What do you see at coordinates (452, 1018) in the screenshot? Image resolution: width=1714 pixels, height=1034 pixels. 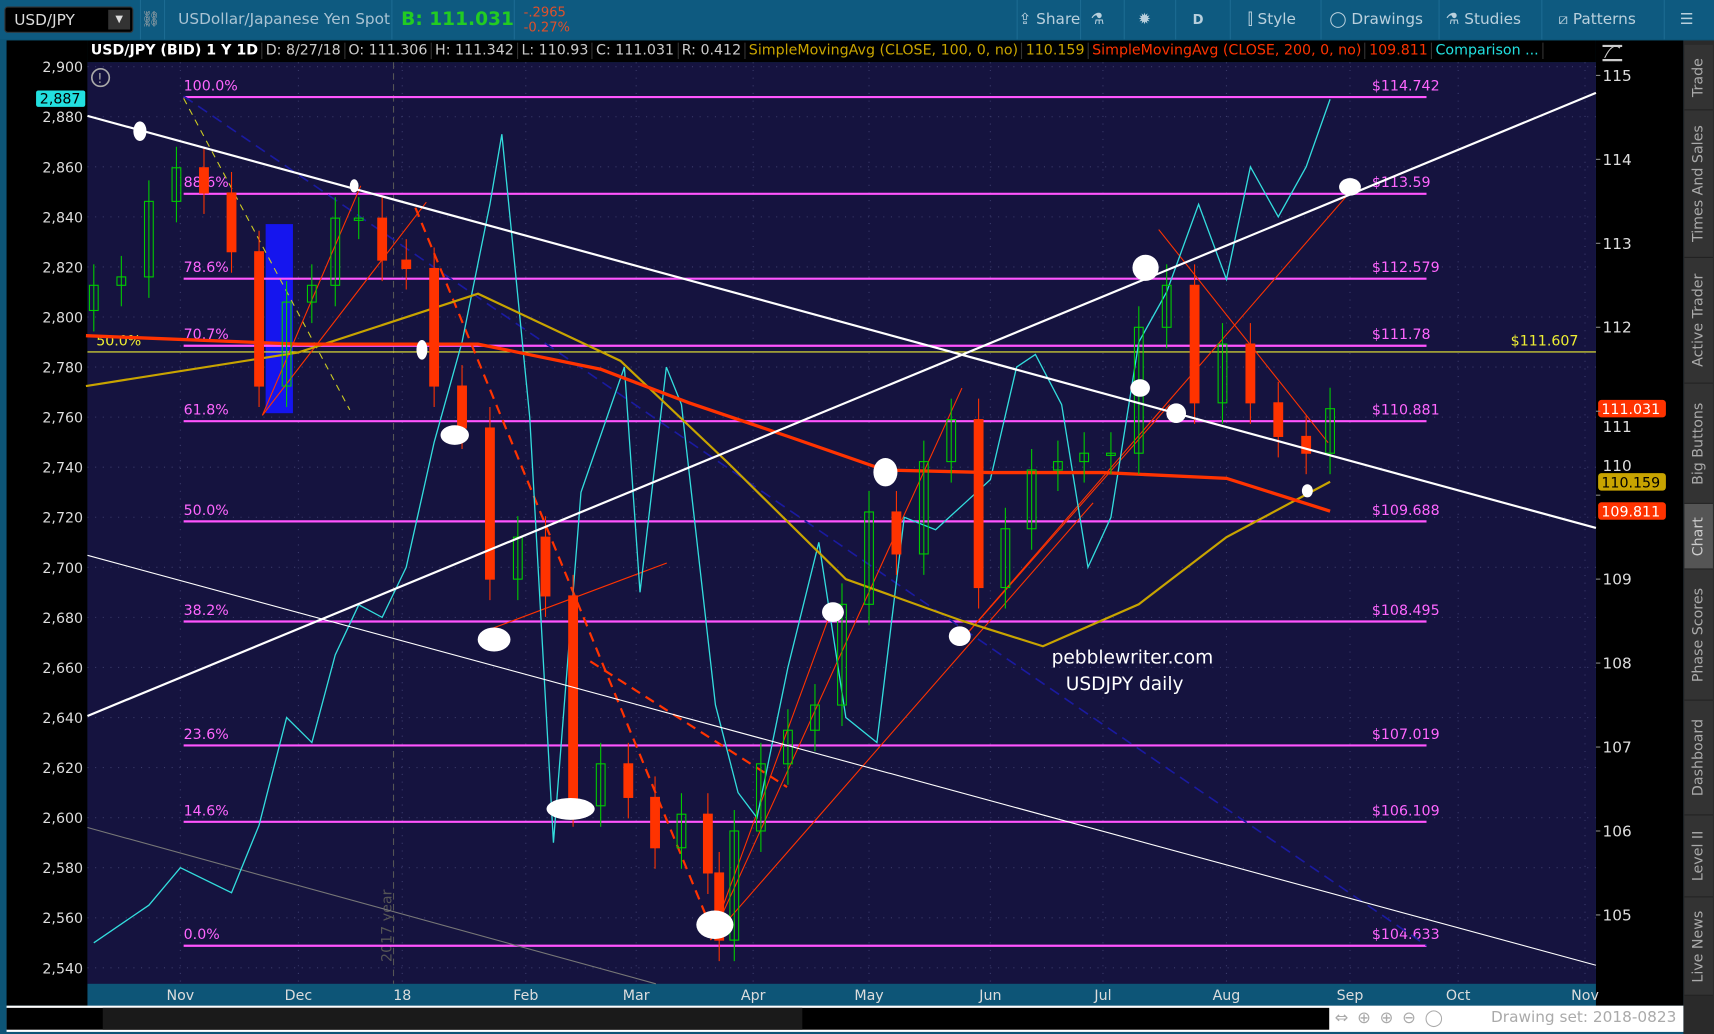 I see `scrollbar-thumb` at bounding box center [452, 1018].